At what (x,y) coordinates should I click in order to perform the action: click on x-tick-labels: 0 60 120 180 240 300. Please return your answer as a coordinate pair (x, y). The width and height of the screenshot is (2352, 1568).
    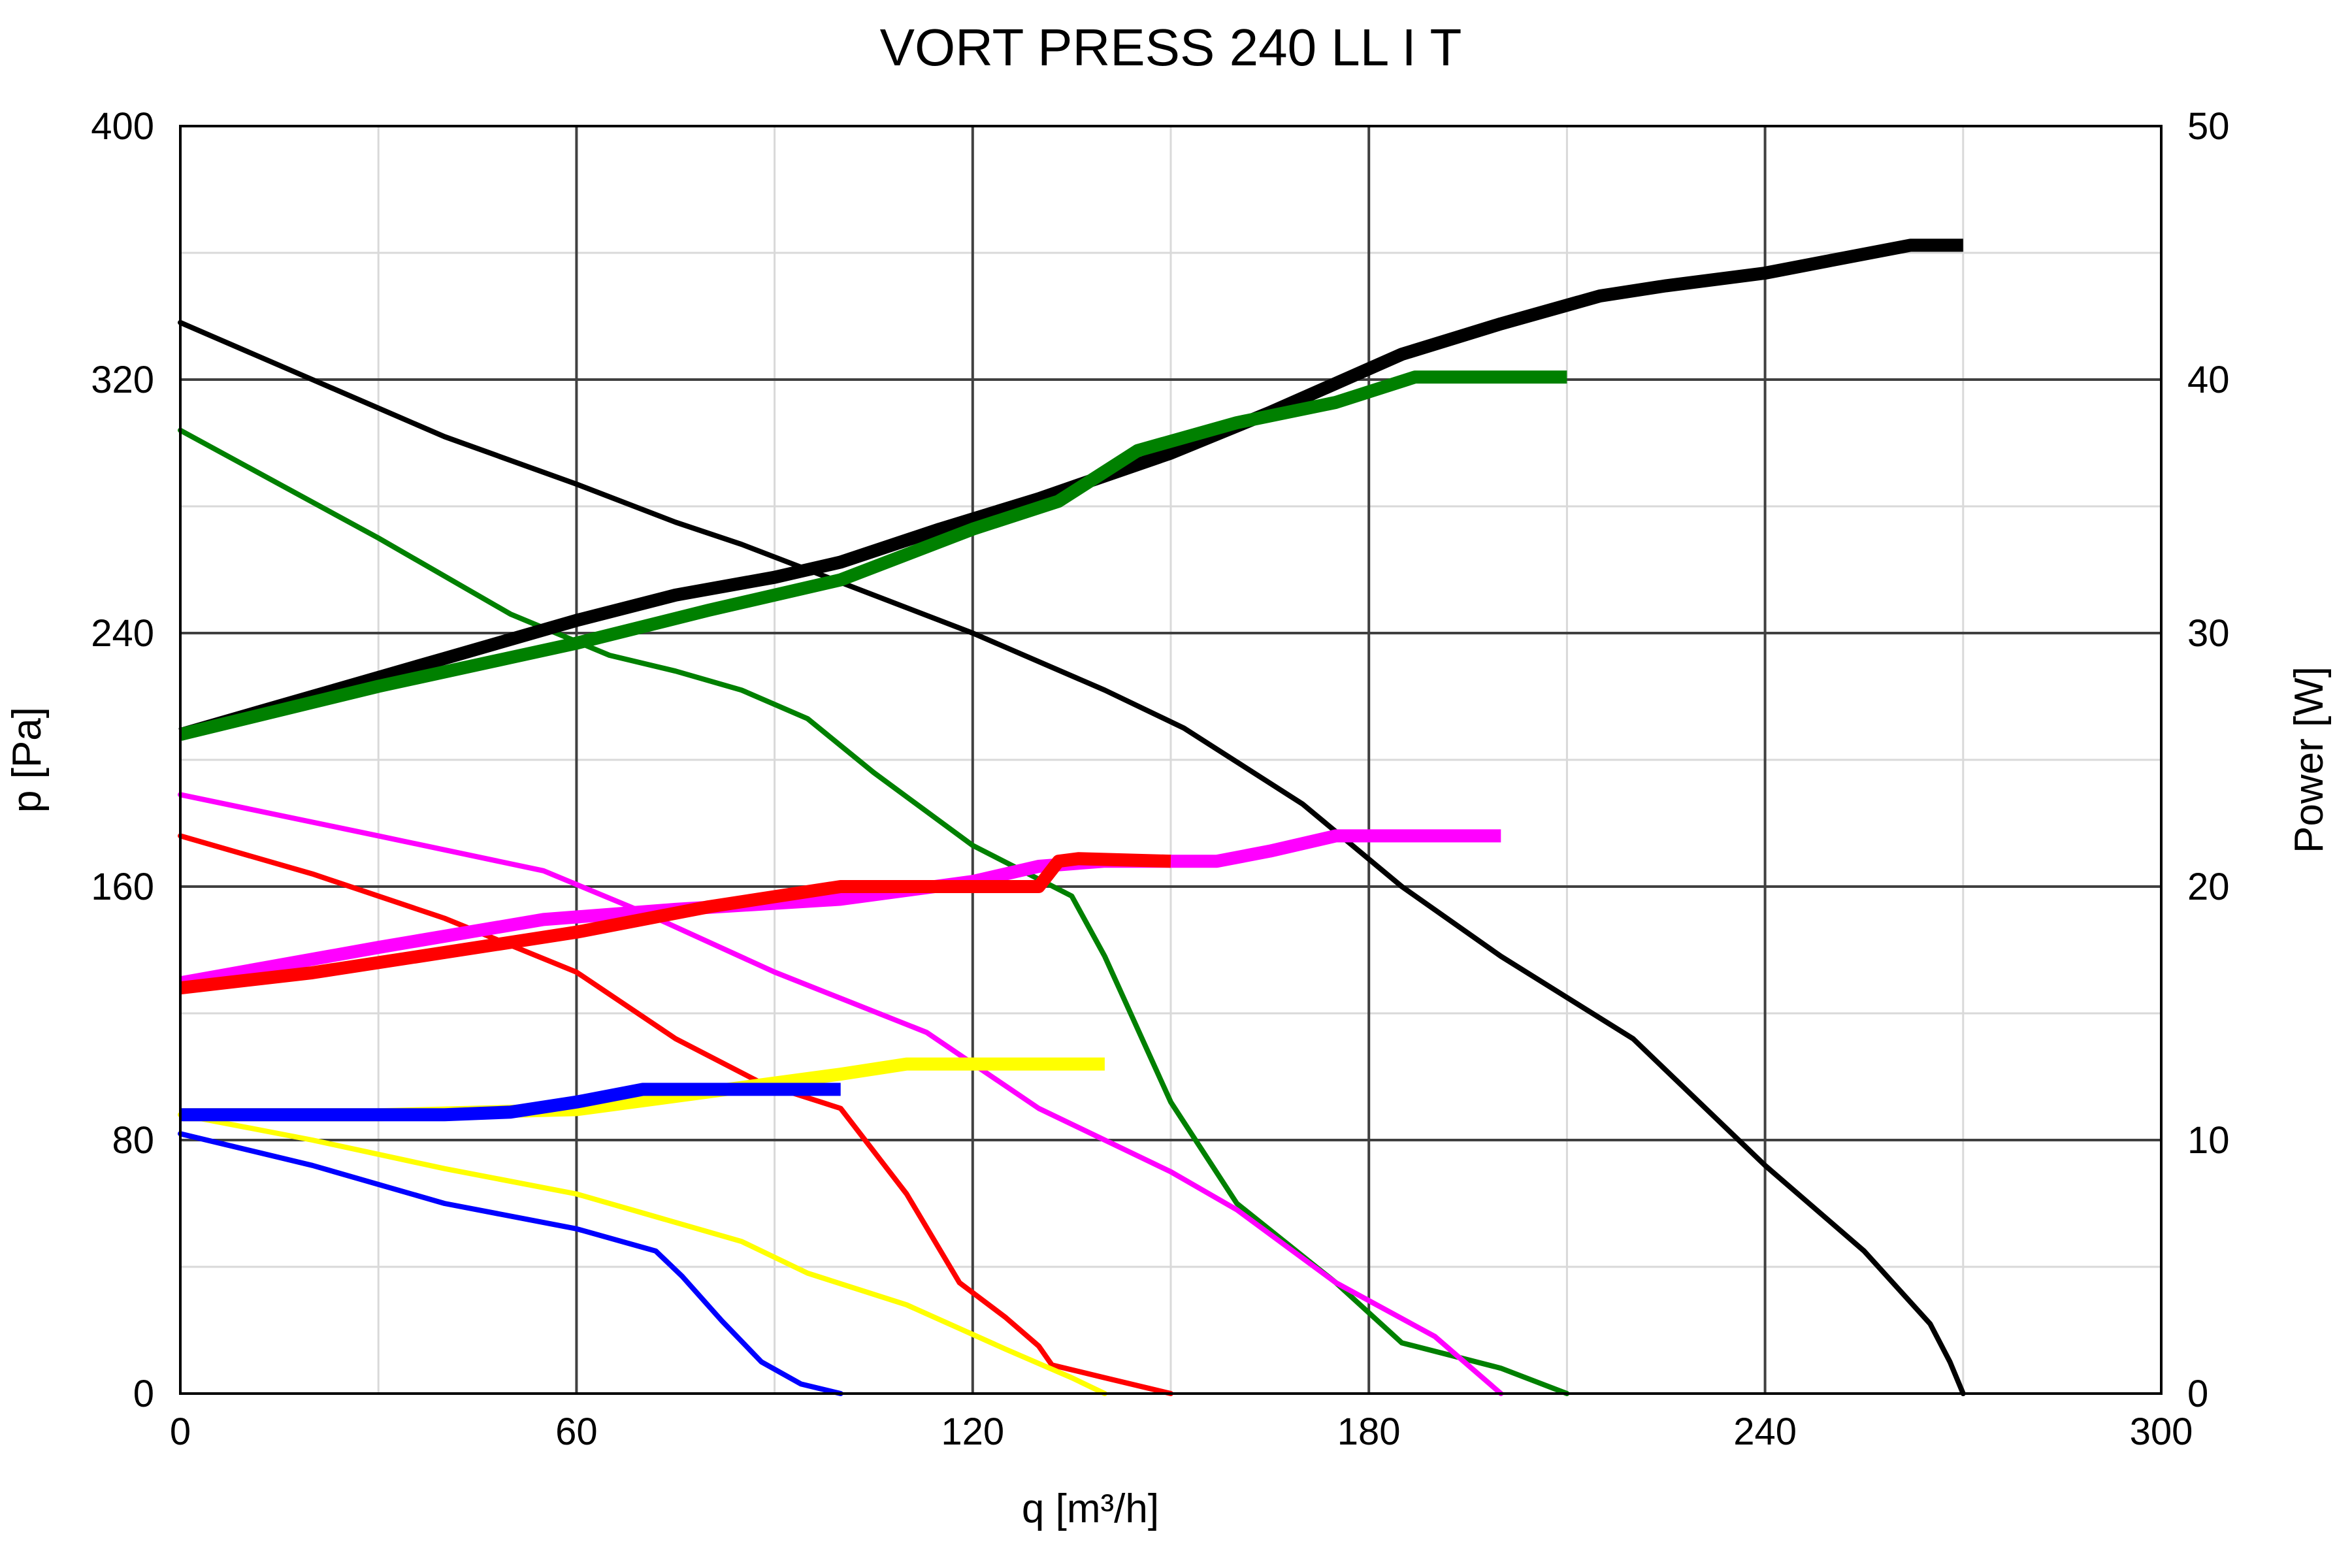
    Looking at the image, I should click on (1181, 1432).